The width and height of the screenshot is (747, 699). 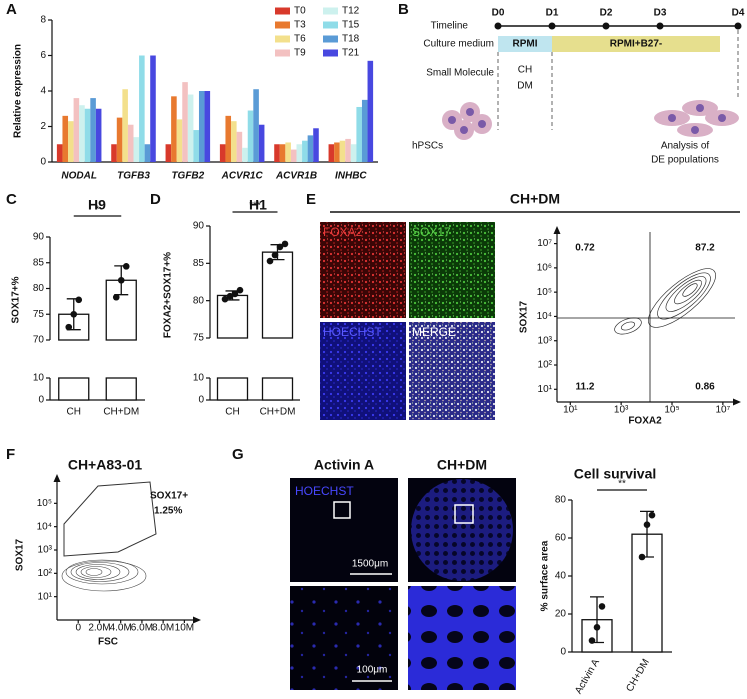 I want to click on x-tick-label: TGFB3, so click(x=133, y=176).